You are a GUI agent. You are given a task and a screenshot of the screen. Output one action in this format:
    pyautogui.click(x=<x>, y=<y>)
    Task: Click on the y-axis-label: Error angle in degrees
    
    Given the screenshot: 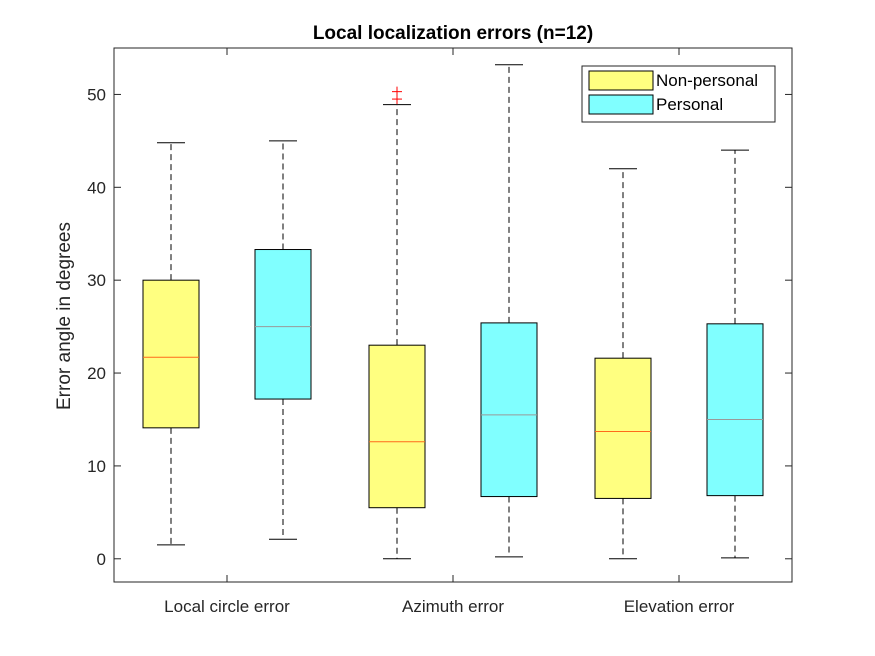 What is the action you would take?
    pyautogui.click(x=64, y=316)
    